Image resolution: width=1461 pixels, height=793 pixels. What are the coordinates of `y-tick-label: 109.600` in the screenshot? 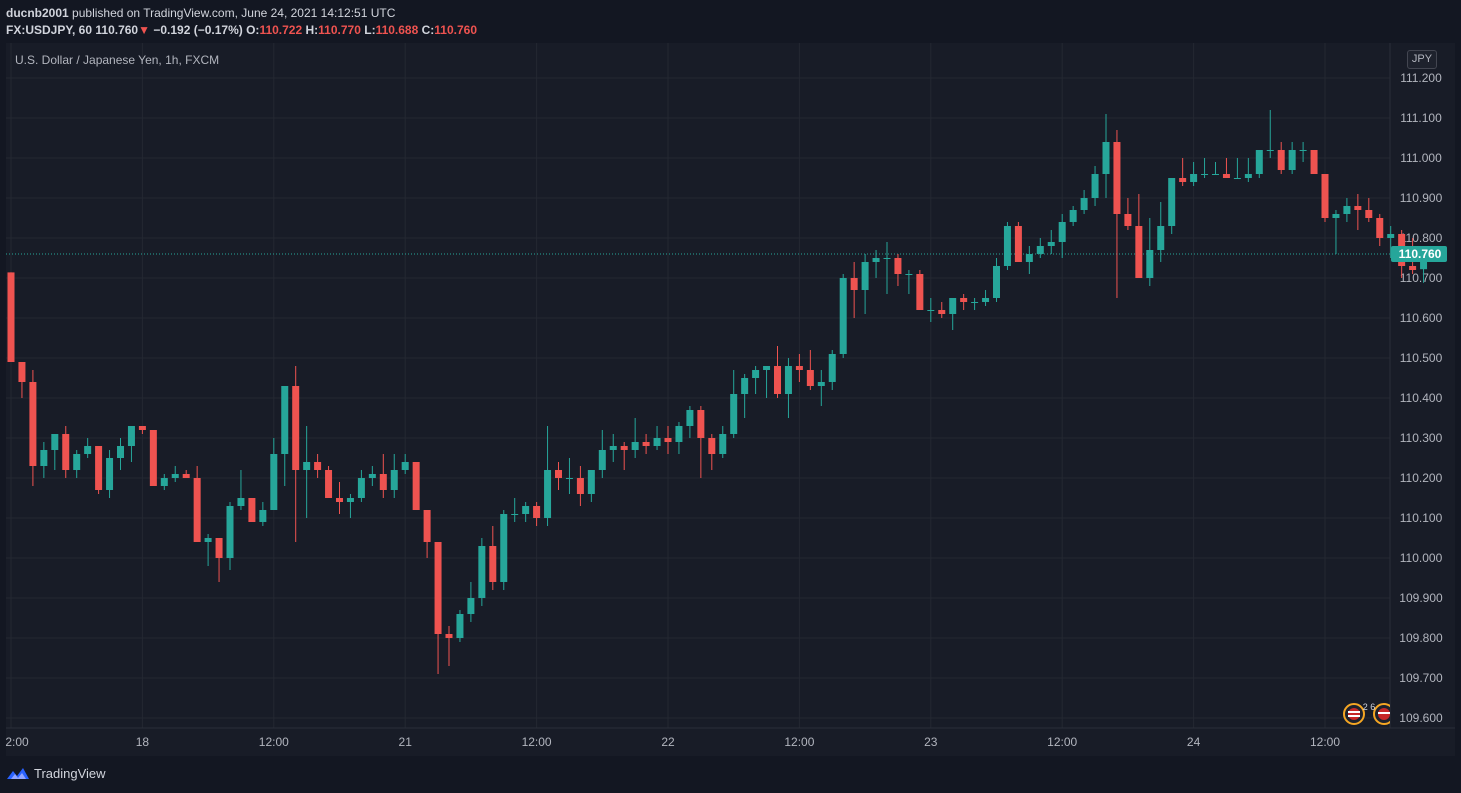 It's located at (1421, 718).